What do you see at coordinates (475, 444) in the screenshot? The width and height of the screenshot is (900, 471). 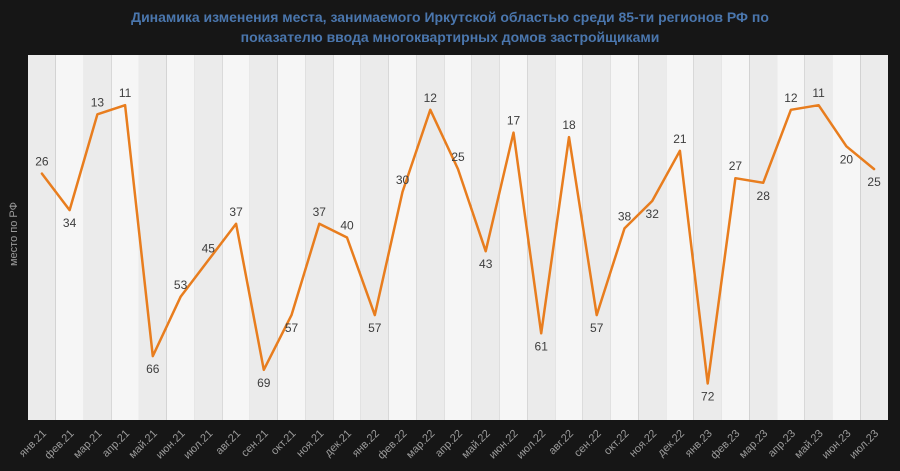 I see `x-axis-tick-label: май.22` at bounding box center [475, 444].